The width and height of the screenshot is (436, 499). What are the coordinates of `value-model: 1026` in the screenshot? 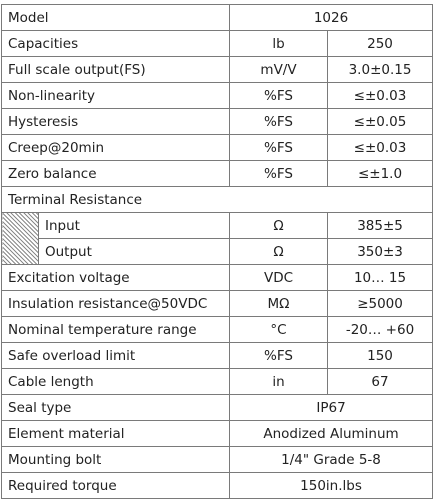 It's located at (331, 17).